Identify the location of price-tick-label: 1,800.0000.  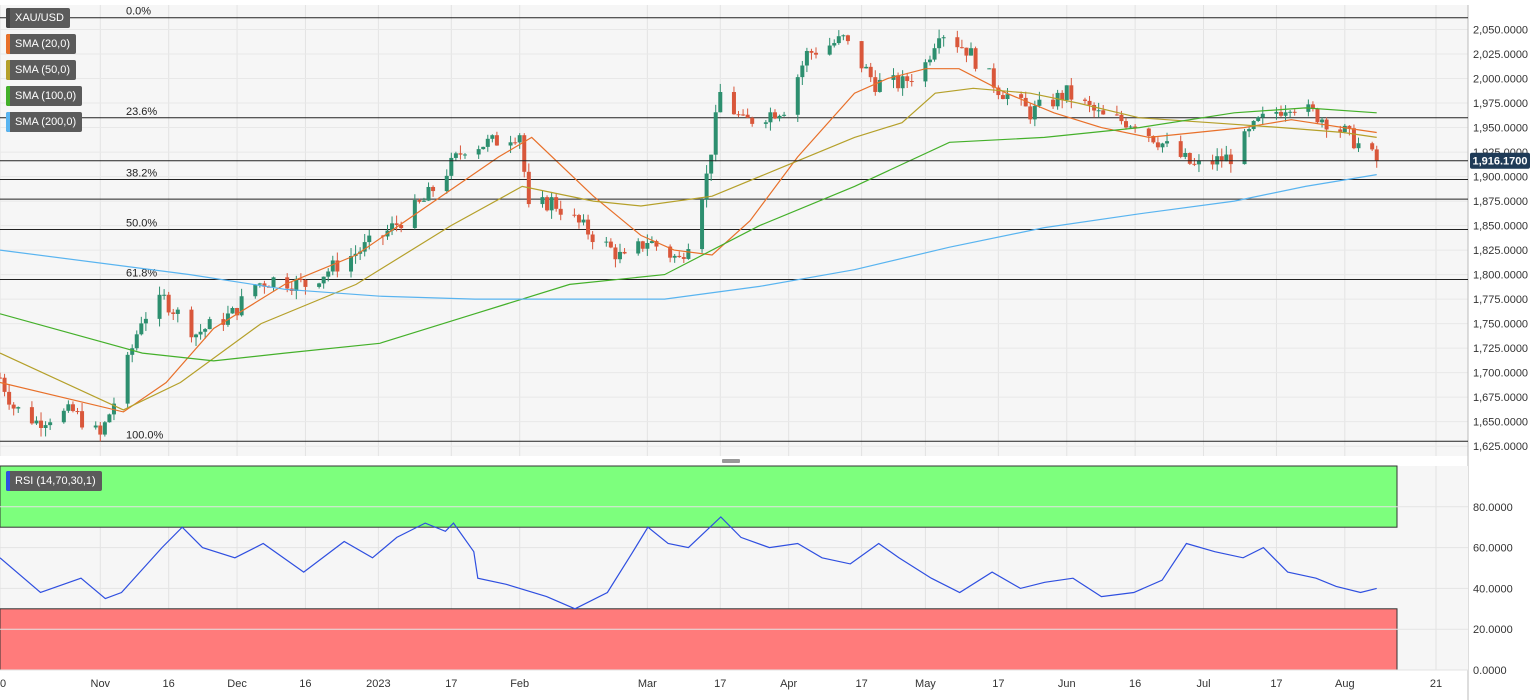
(1500, 276).